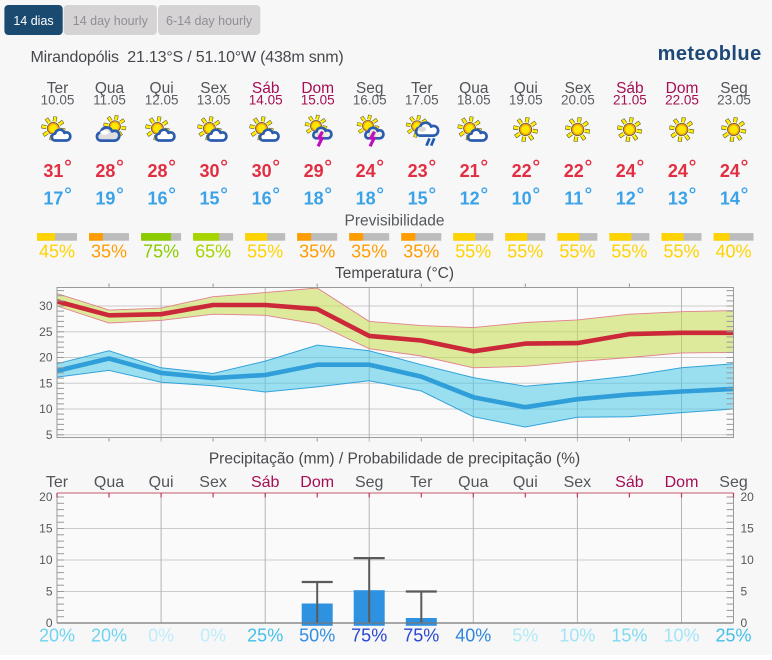 The height and width of the screenshot is (660, 772). Describe the element at coordinates (526, 100) in the screenshot. I see `svg-text: 19.05` at that location.